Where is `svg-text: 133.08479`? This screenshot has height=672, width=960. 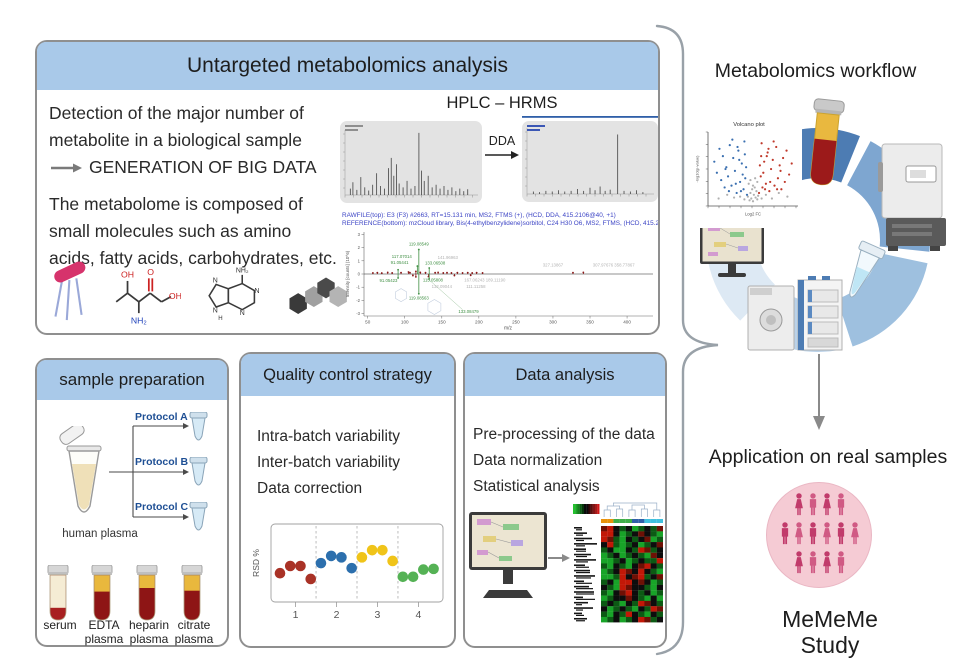 svg-text: 133.08479 is located at coordinates (468, 311).